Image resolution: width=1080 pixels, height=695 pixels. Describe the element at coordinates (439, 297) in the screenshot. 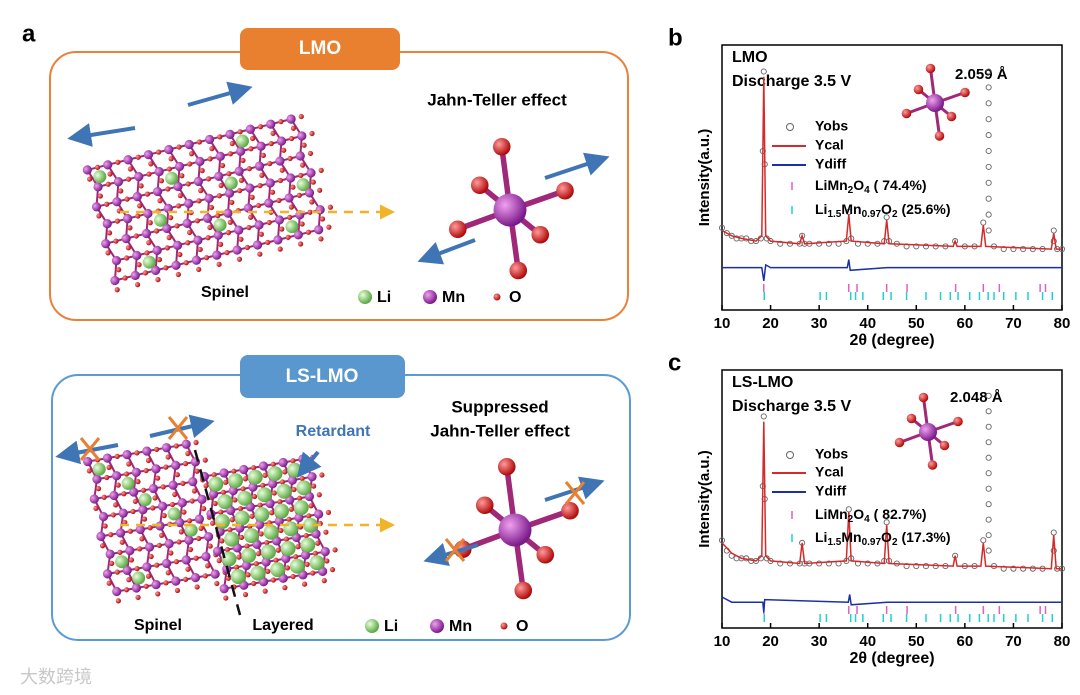

I see `atom-legend: Li Mn O` at that location.